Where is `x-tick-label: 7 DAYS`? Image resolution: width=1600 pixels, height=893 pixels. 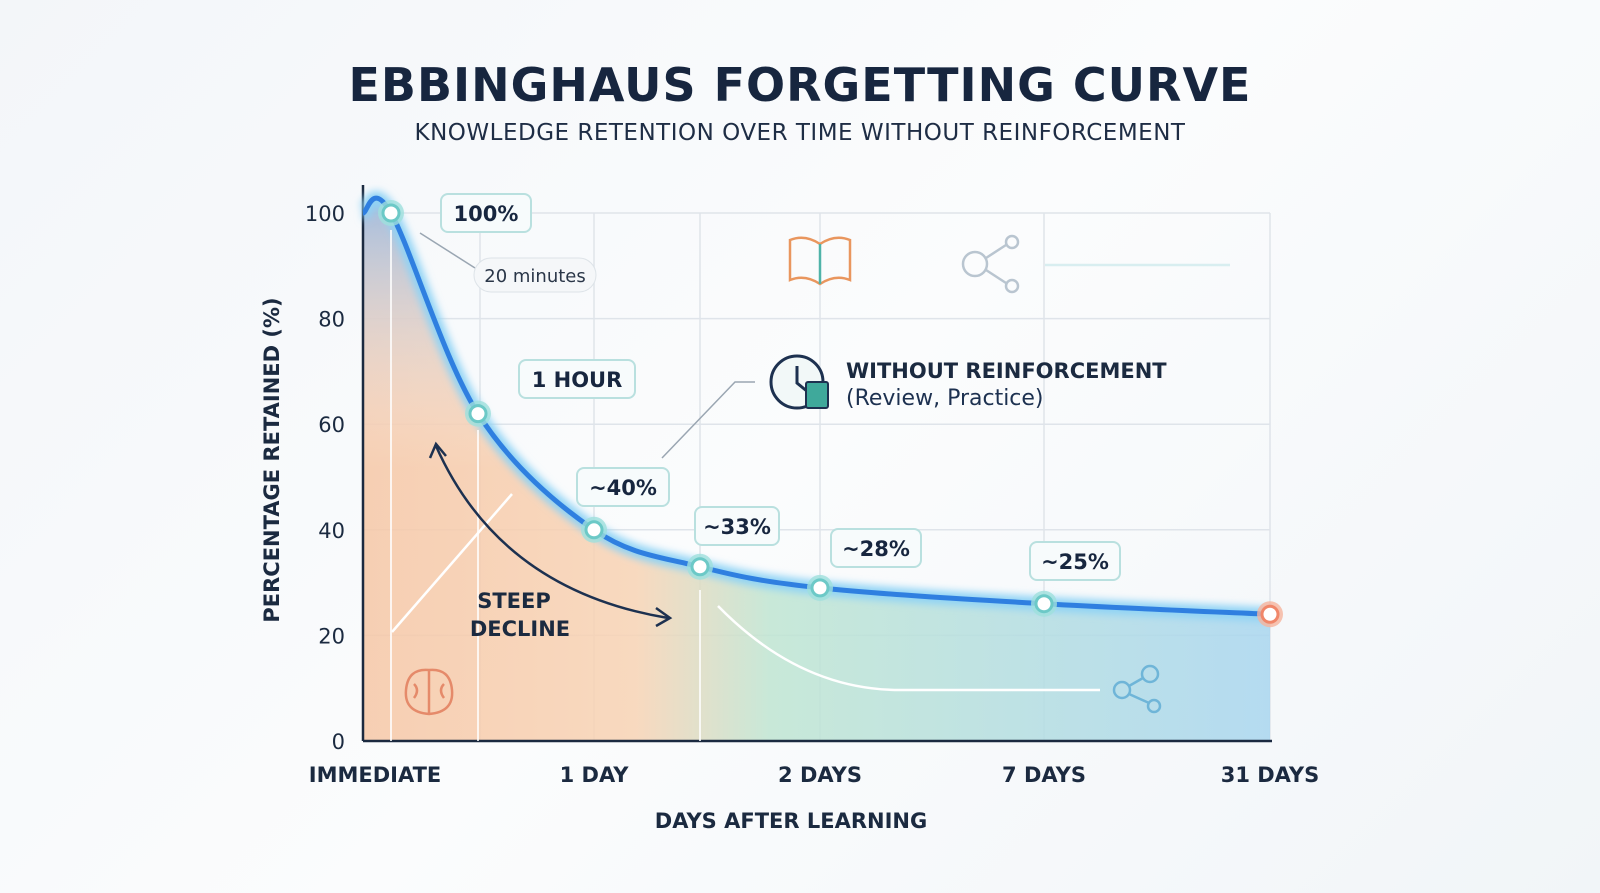
x-tick-label: 7 DAYS is located at coordinates (1044, 775).